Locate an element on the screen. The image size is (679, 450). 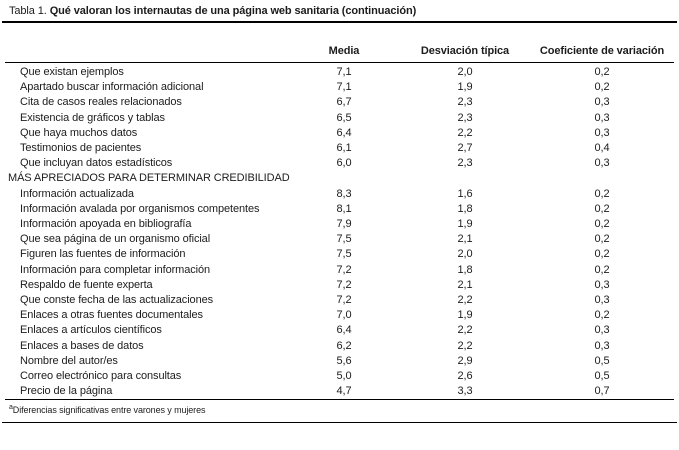
table-row: Enlaces a artículos científicos 6,4 2,2 0,3 is located at coordinates (339, 330).